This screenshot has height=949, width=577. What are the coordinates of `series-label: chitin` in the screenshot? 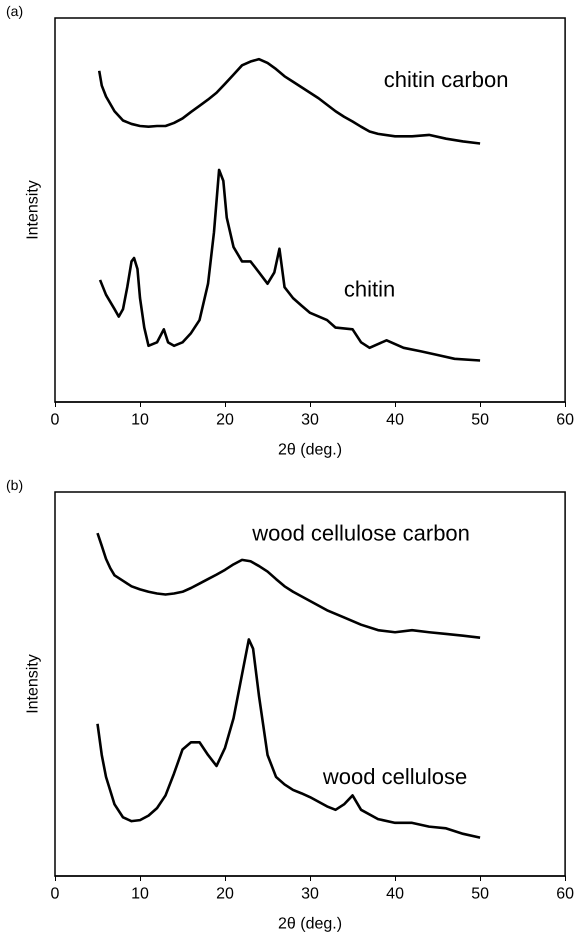 It's located at (370, 289).